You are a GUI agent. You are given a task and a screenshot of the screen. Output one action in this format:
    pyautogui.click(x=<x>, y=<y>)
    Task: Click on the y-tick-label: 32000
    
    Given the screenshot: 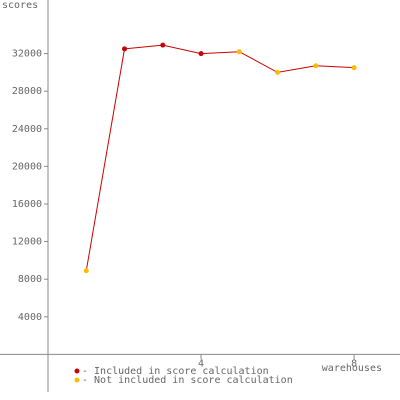 What is the action you would take?
    pyautogui.click(x=27, y=54)
    